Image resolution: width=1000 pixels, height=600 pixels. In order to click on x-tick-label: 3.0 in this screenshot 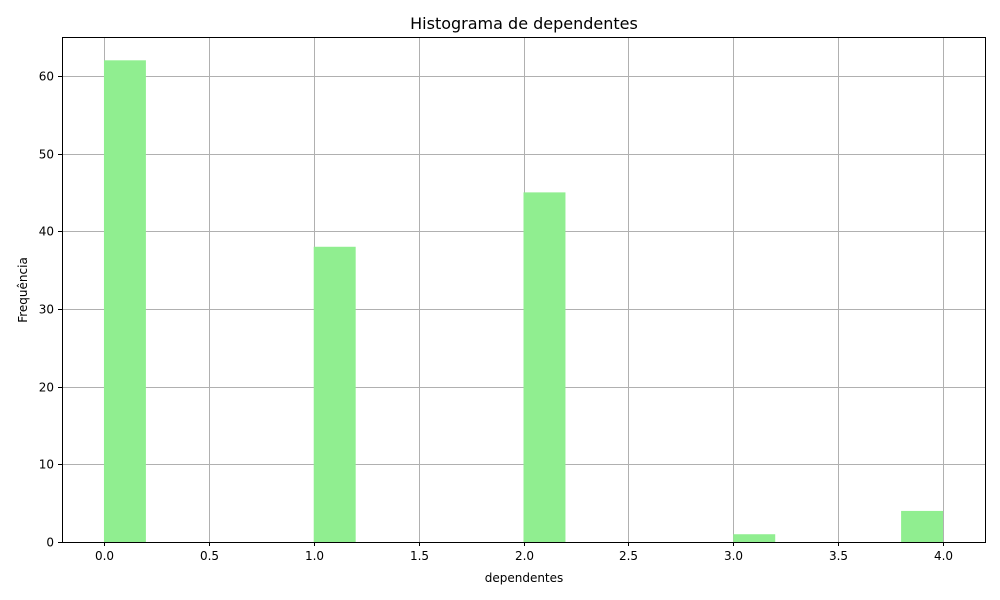, I will do `click(733, 556)`.